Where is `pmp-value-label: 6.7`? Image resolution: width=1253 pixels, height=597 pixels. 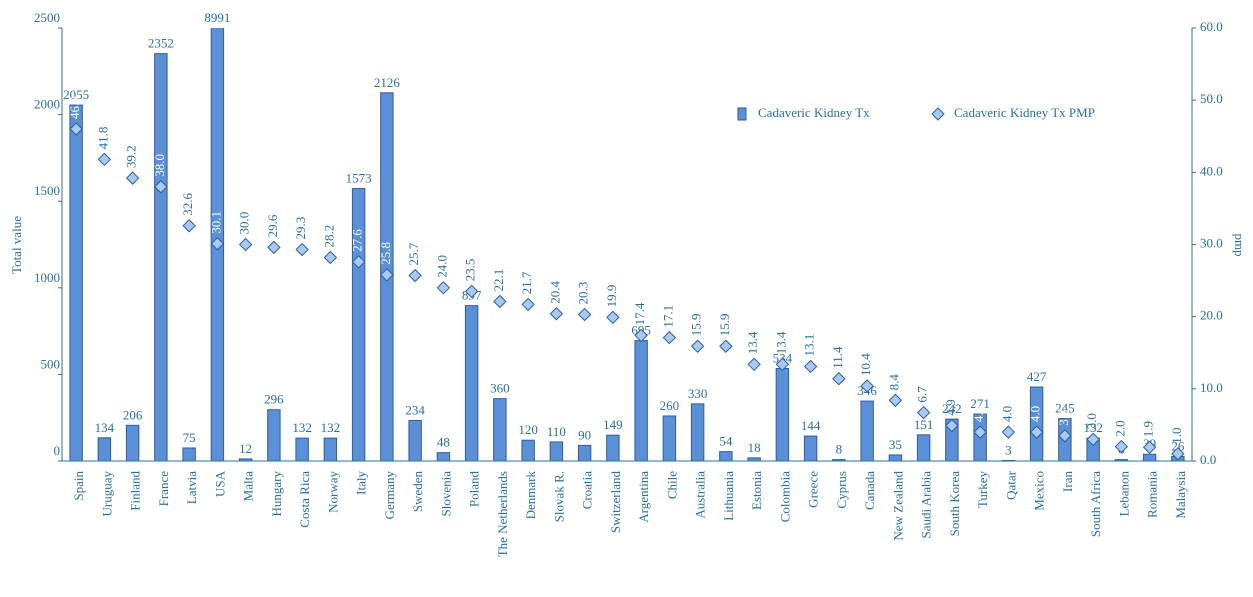
pmp-value-label: 6.7 is located at coordinates (922, 394).